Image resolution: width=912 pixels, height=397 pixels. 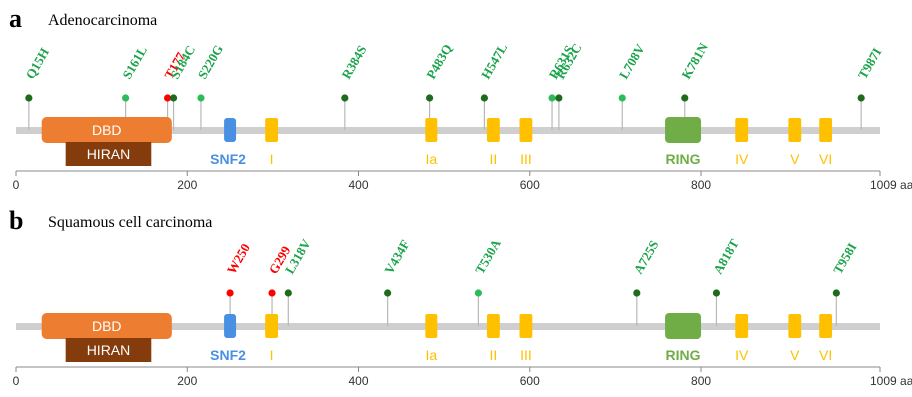 I want to click on dbd-label: DBD, so click(x=107, y=130).